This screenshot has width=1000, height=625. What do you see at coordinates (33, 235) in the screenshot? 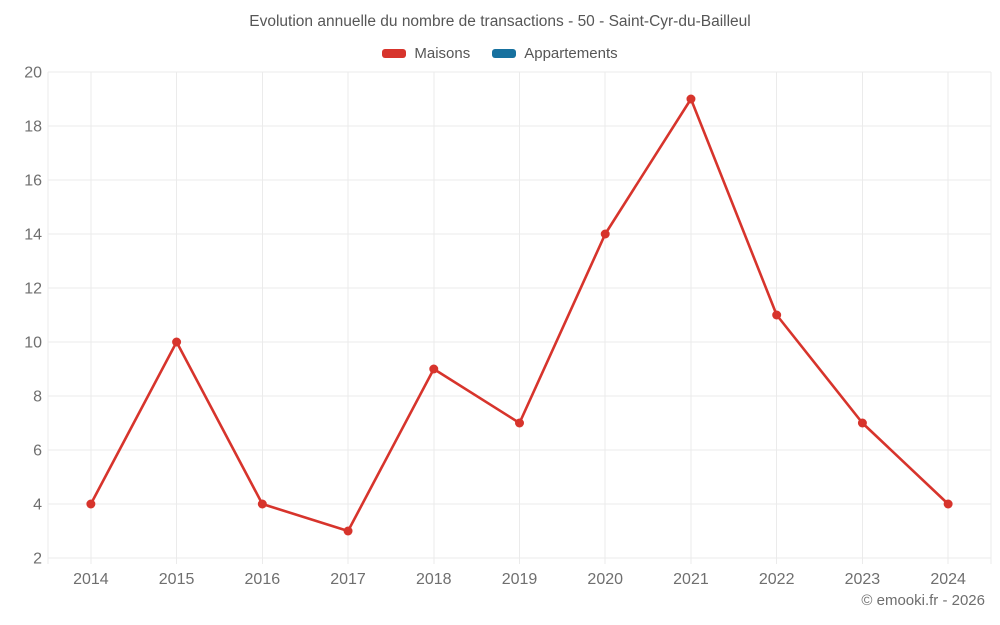
I see `y-axis-label: 14` at bounding box center [33, 235].